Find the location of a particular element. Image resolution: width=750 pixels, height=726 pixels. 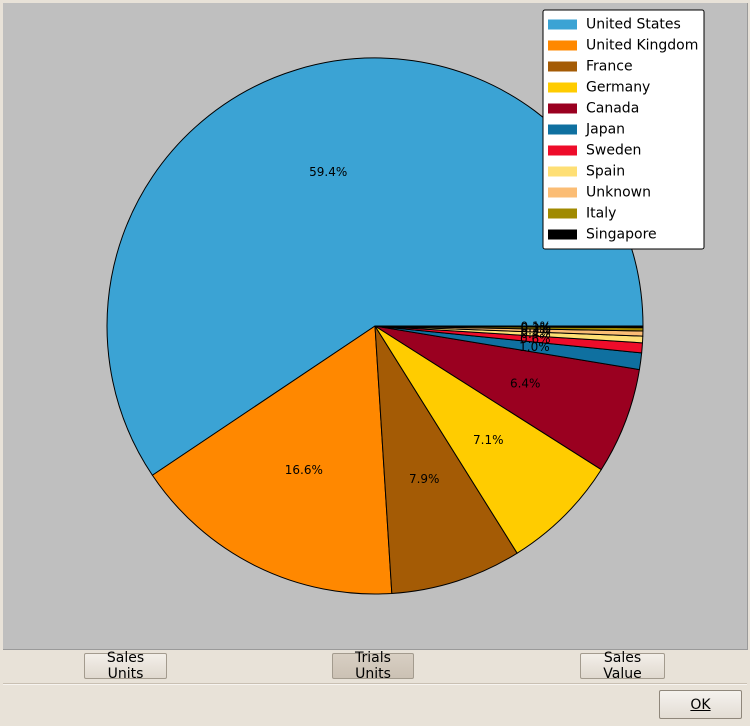

pct-label-united-states: 59.4% is located at coordinates (328, 172).